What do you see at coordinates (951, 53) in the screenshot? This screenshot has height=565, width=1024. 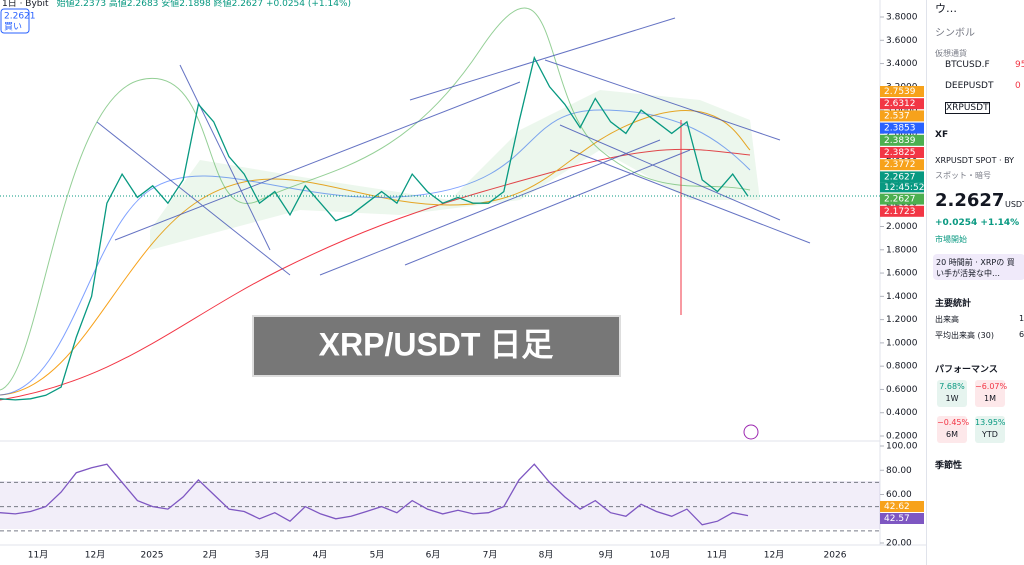 I see `group: 仮想通貨` at bounding box center [951, 53].